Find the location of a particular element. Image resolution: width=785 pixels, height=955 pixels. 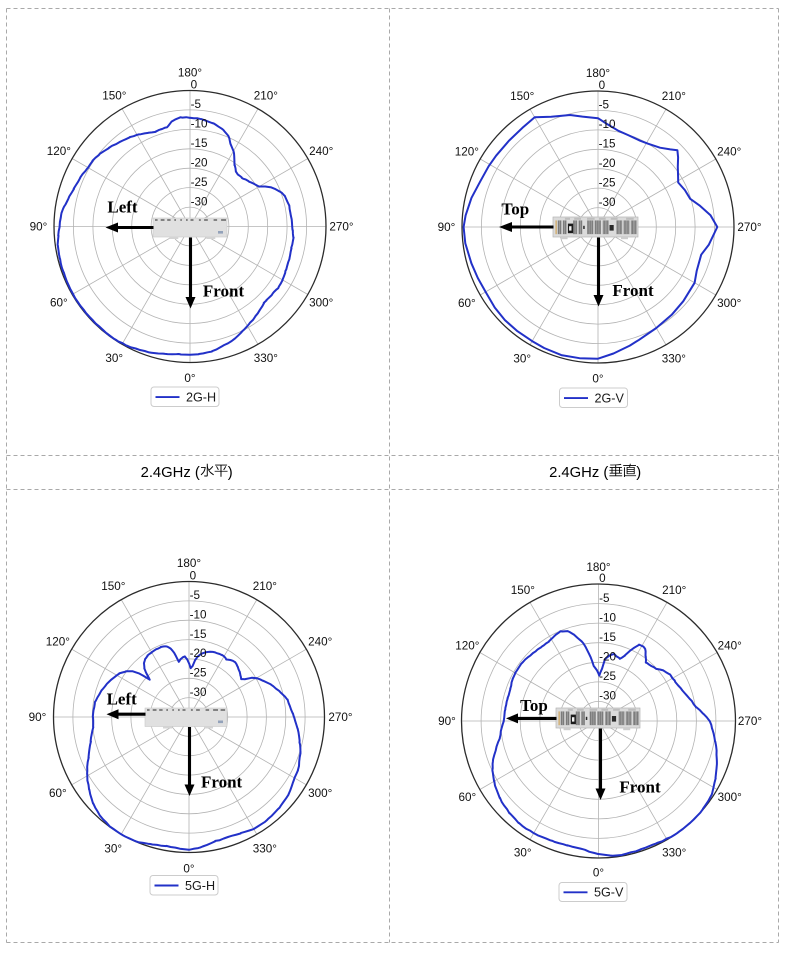

svg-text: 5G-V is located at coordinates (609, 893).